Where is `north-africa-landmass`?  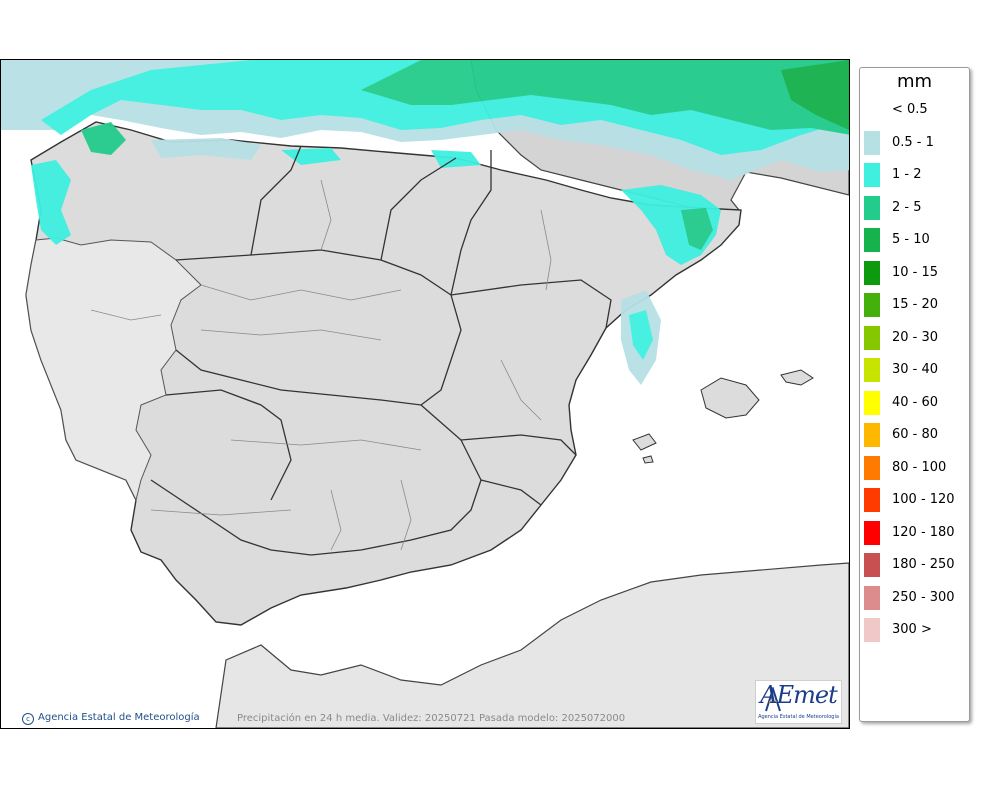 north-africa-landmass is located at coordinates (532, 645).